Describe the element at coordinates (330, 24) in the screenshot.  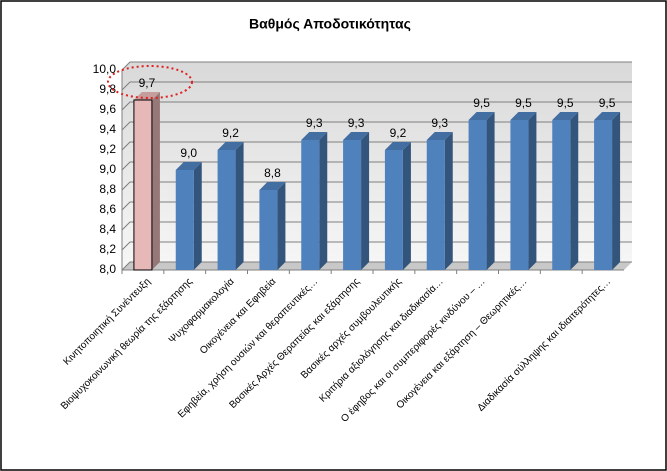
I see `chart-title: Βαθμός Αποδοτικότητας` at that location.